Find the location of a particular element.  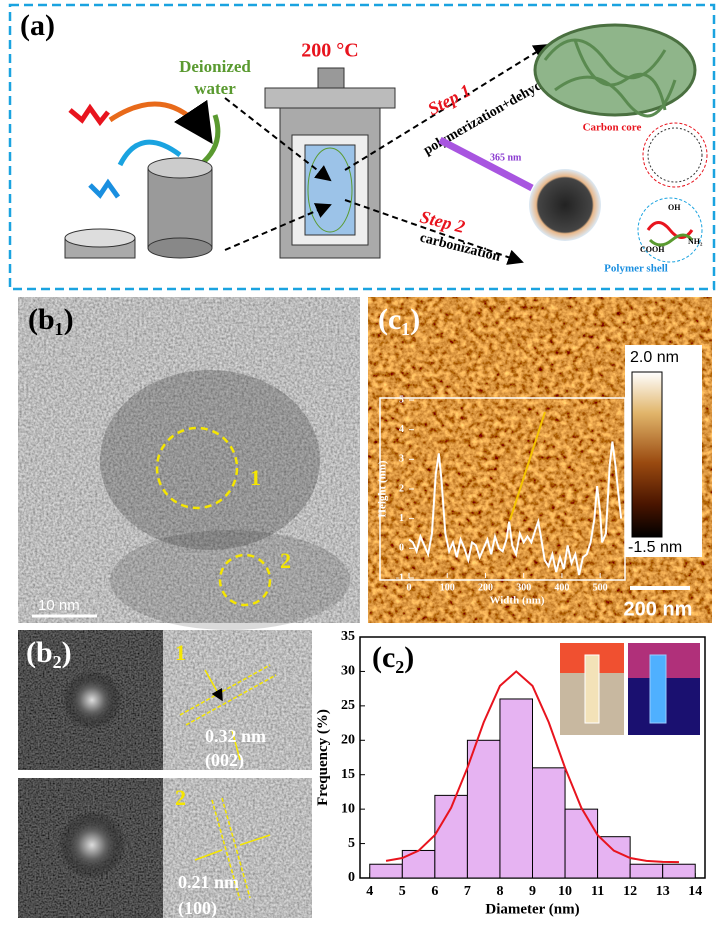

group-label: COOH is located at coordinates (652, 249).